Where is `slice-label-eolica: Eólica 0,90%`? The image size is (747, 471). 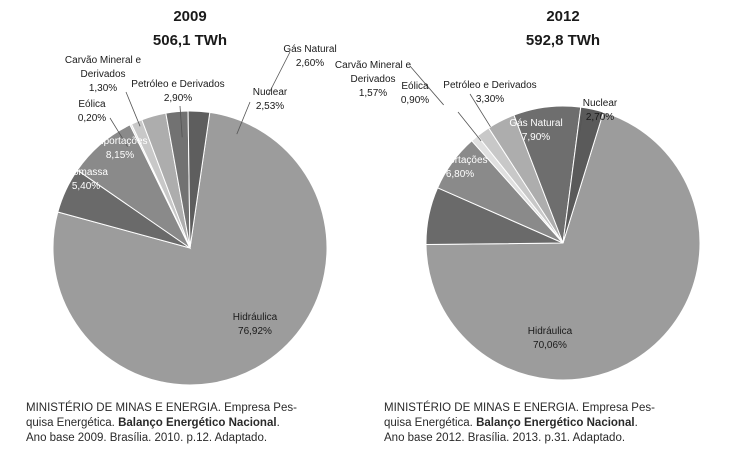 slice-label-eolica: Eólica 0,90% is located at coordinates (441, 111).